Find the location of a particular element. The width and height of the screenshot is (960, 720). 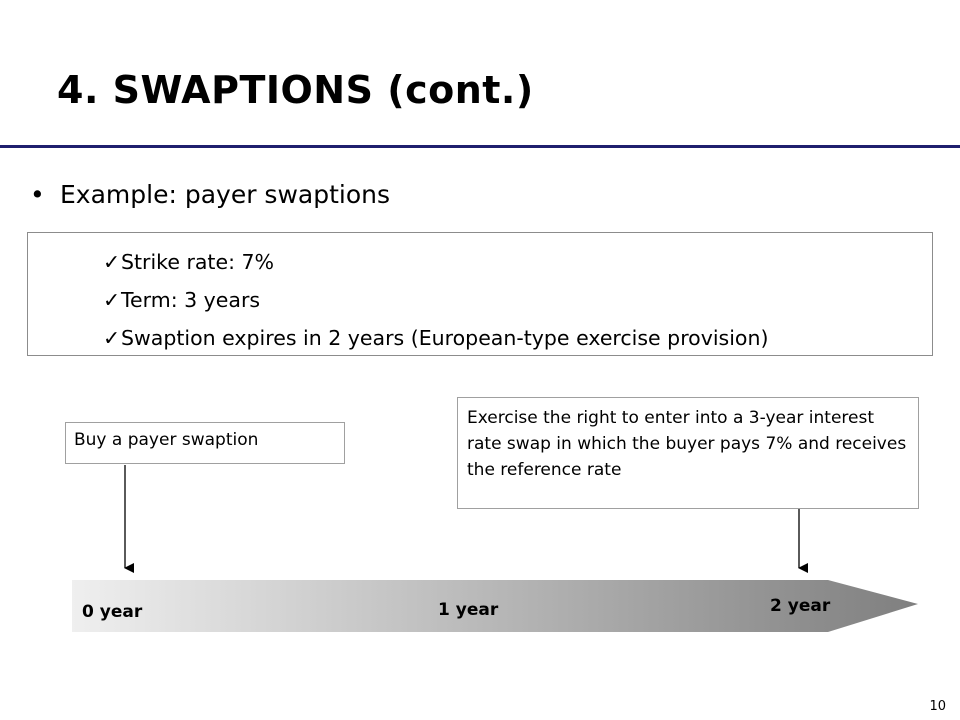

title-divider is located at coordinates (480, 146).